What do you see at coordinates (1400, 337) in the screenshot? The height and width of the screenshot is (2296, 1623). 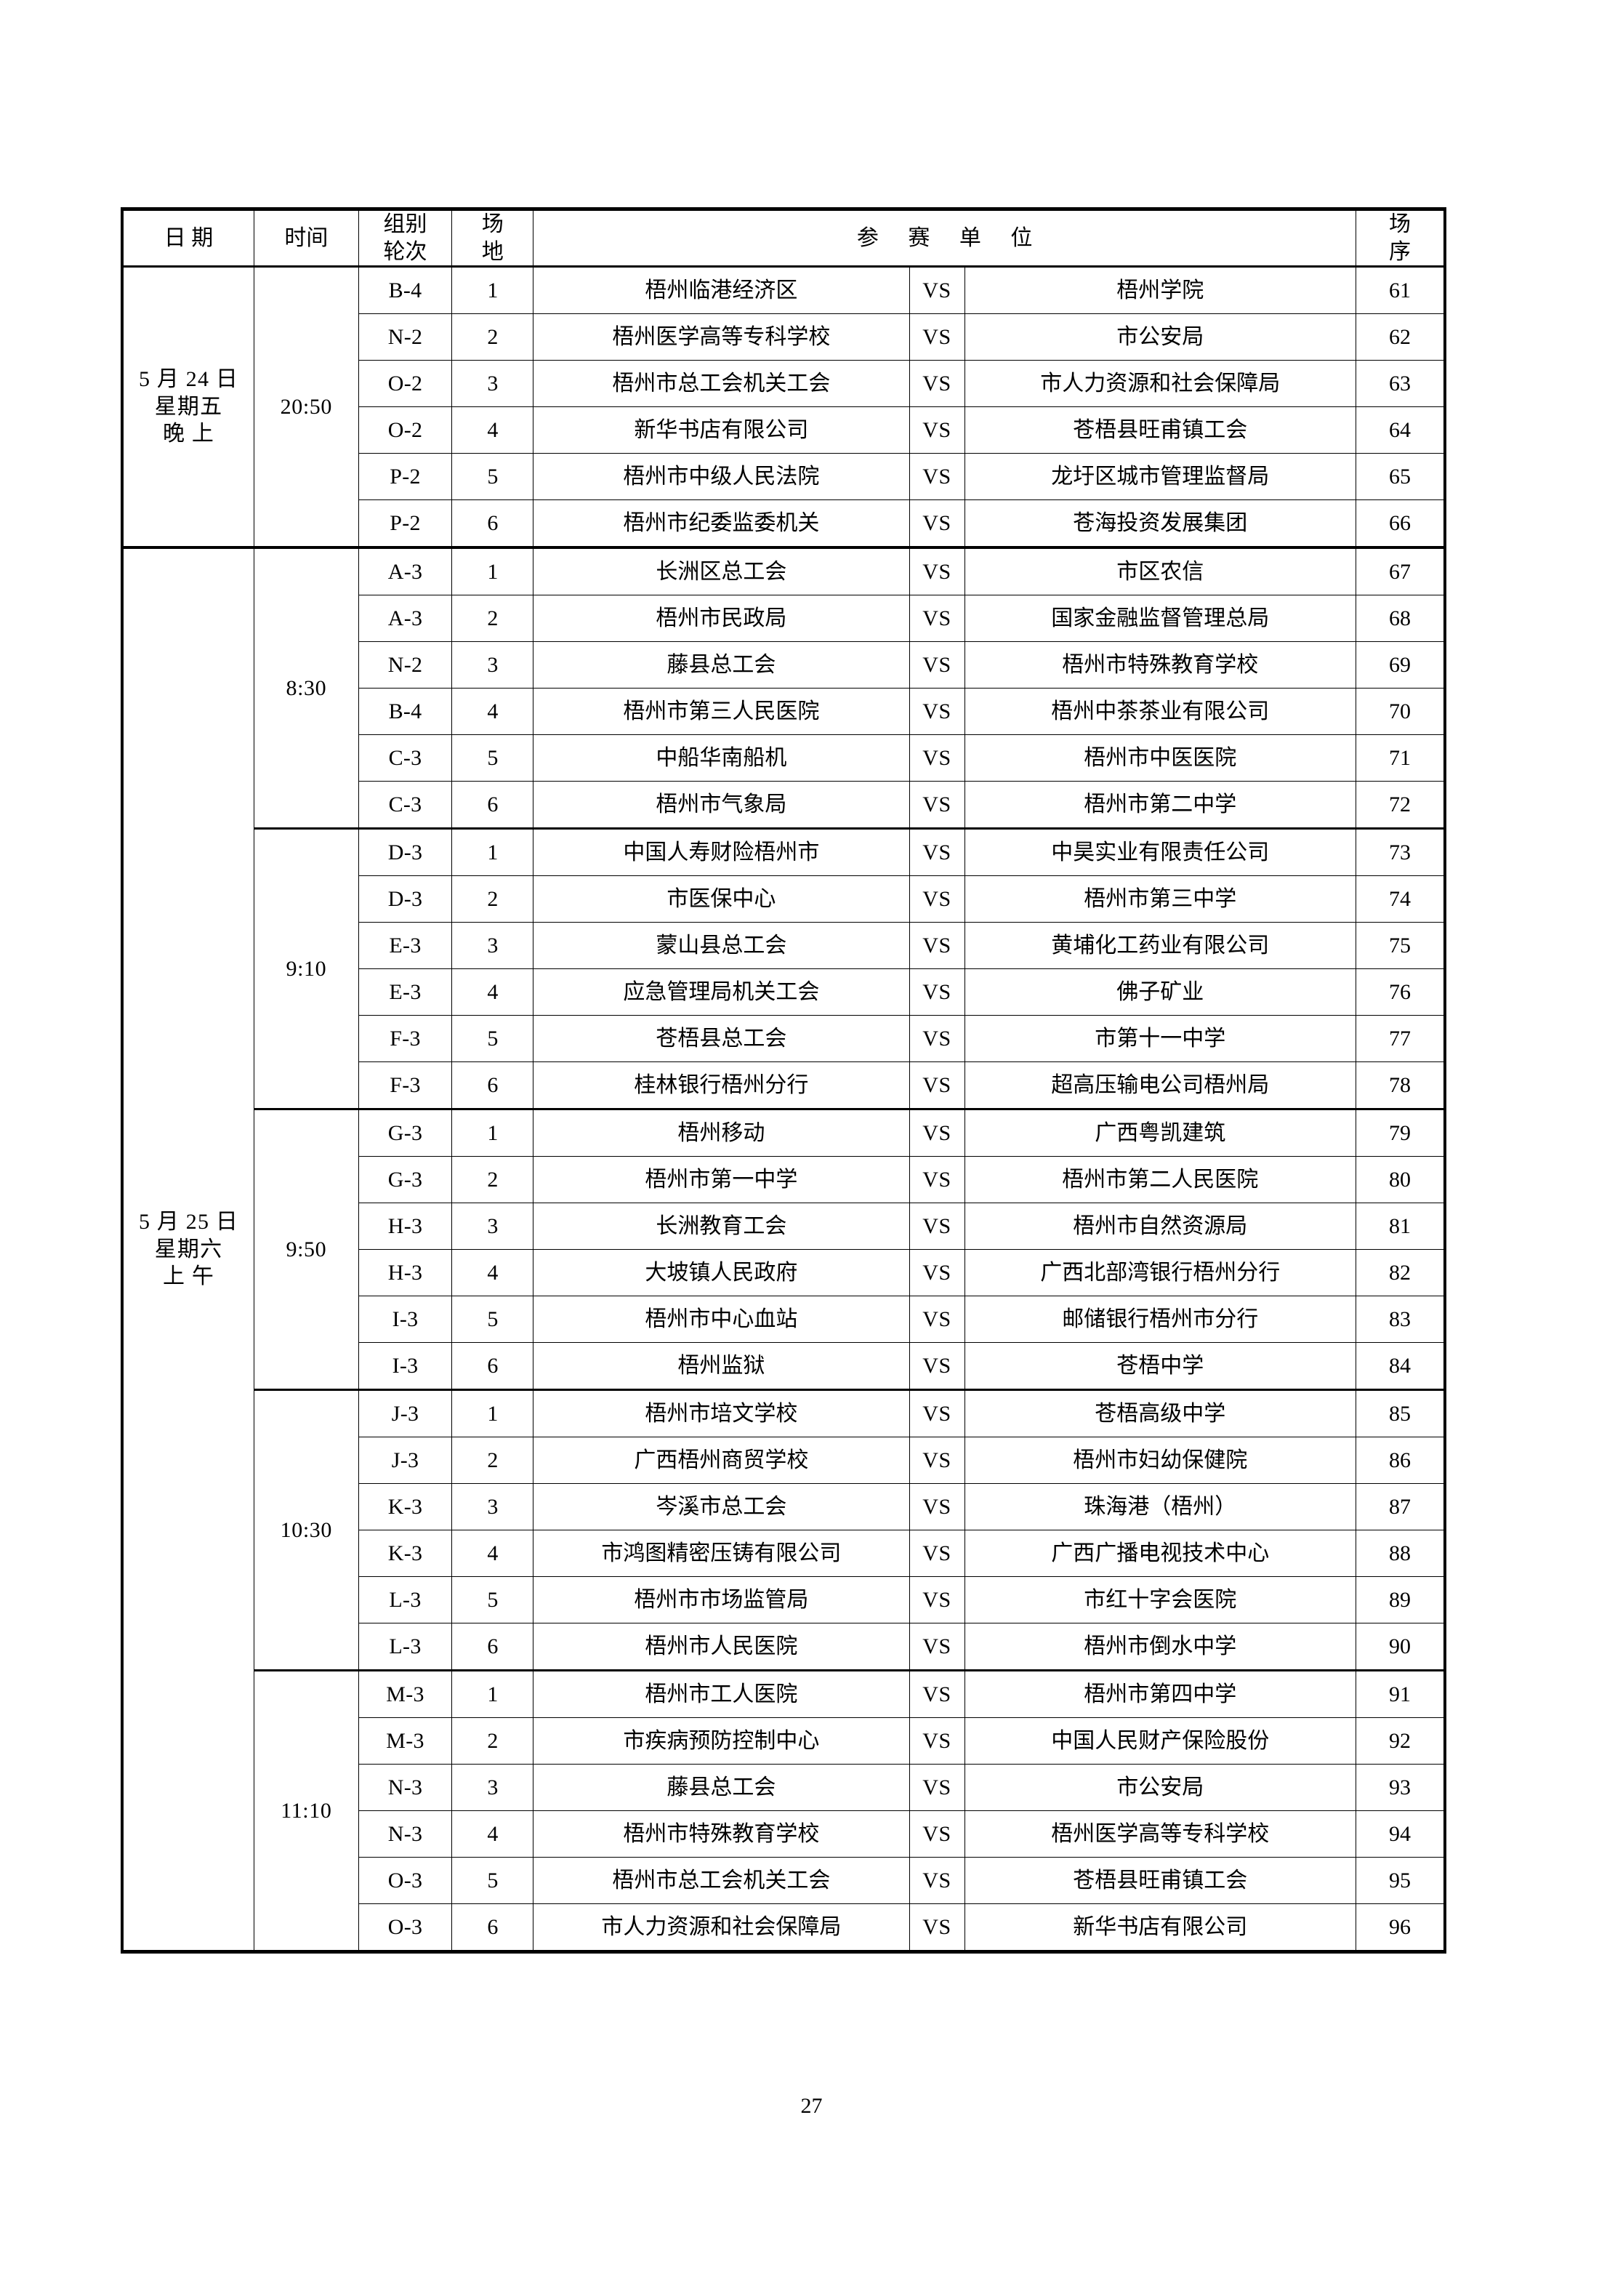 I see `match-number-cell: 62` at bounding box center [1400, 337].